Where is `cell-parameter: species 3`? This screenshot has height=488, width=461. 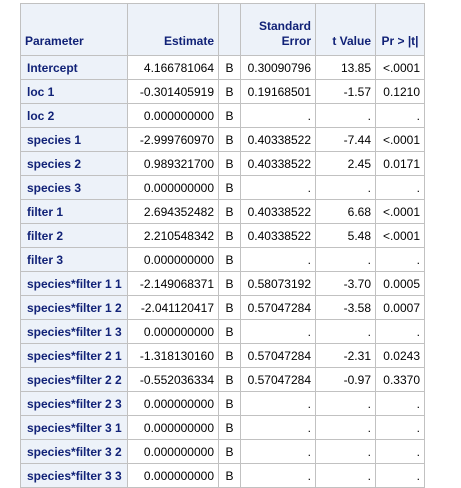 cell-parameter: species 3 is located at coordinates (74, 188).